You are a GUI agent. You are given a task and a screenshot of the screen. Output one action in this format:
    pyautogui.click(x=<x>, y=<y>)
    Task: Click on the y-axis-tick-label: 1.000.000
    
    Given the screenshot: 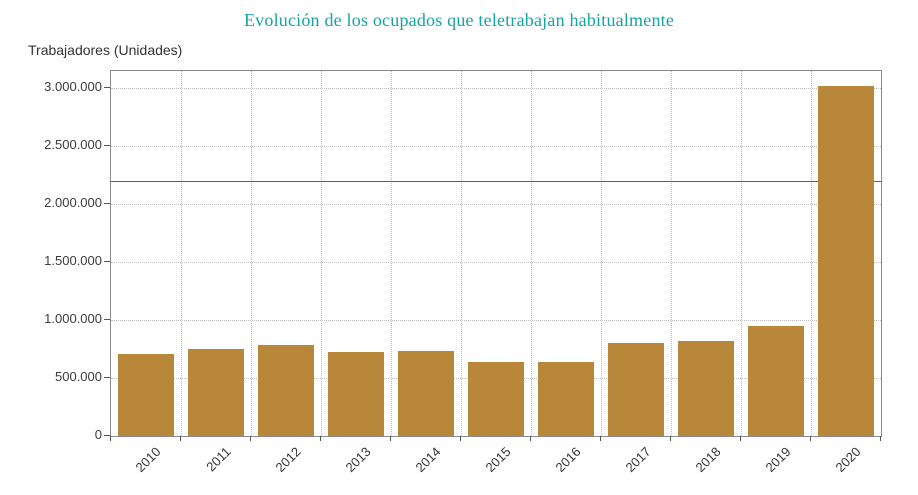 What is the action you would take?
    pyautogui.click(x=73, y=319)
    